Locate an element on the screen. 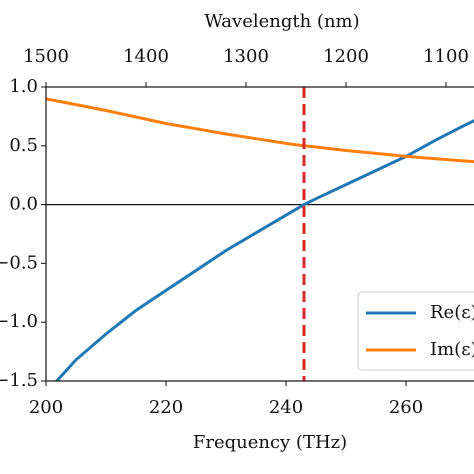  y-tick-label: 0.5 is located at coordinates (23, 145).